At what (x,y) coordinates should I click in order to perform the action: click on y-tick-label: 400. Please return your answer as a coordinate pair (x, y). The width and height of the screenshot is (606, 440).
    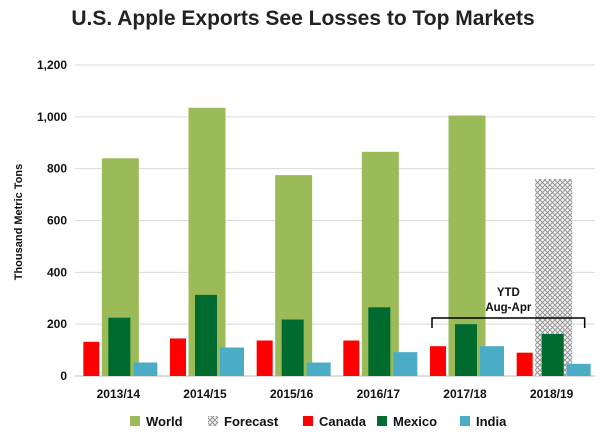
    Looking at the image, I should click on (57, 272).